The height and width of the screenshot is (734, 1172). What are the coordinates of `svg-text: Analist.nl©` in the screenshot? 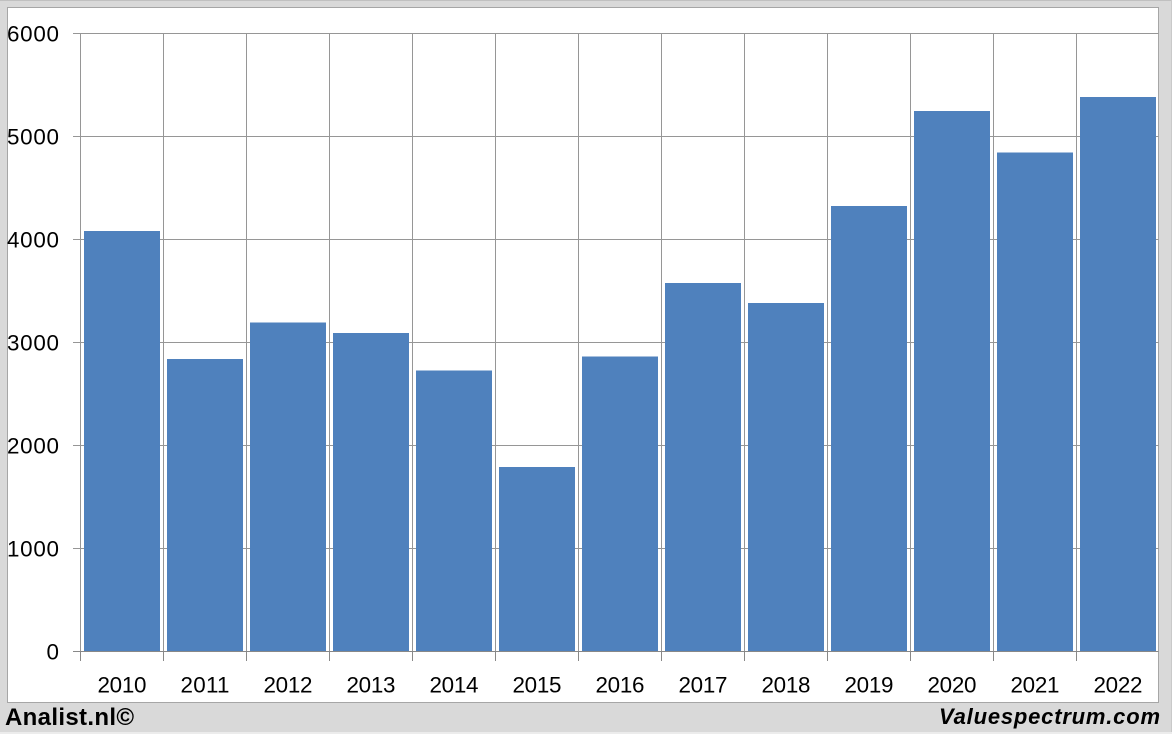 It's located at (69, 717).